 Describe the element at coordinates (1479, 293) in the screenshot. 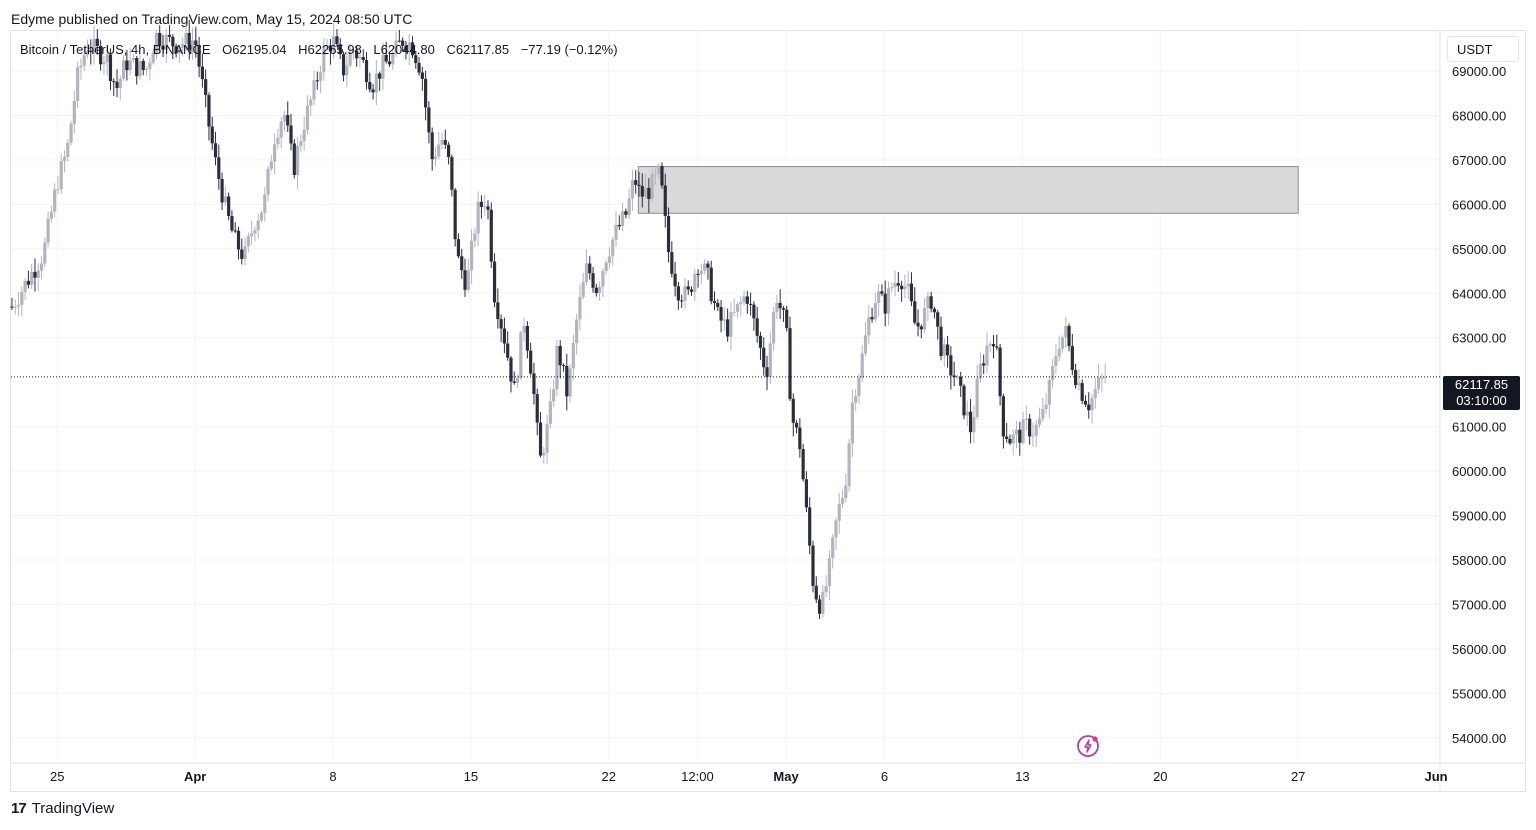

I see `y-tick-label: 64000.00` at that location.